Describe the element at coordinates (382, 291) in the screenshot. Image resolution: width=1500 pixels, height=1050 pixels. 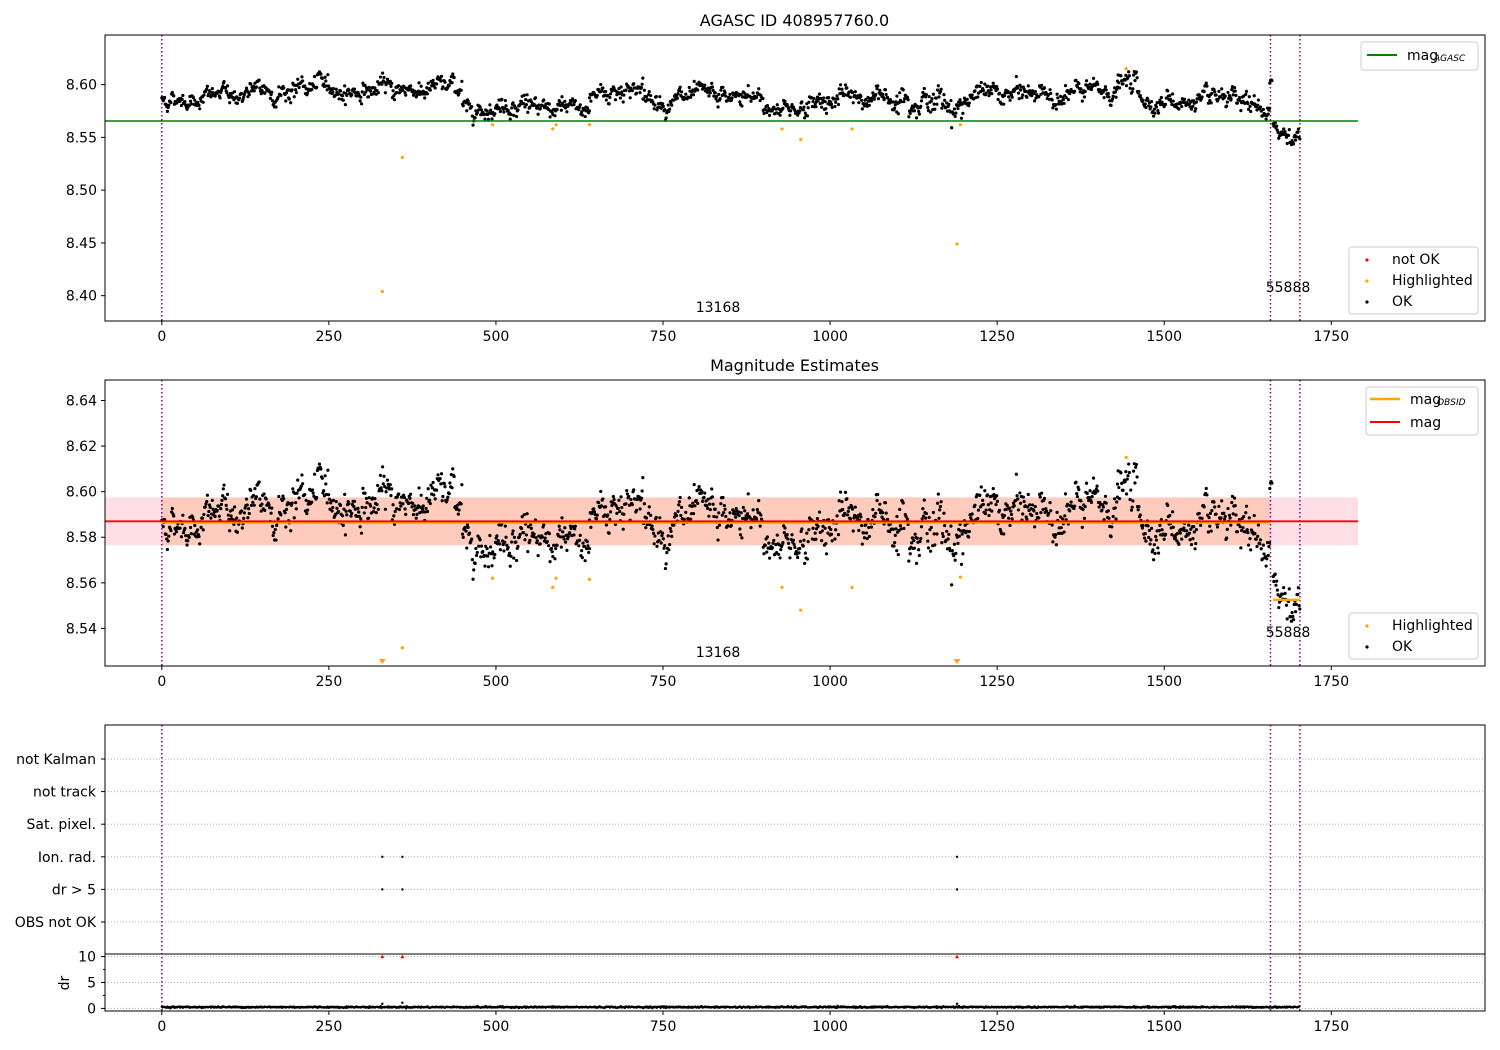
I see `highlighted-point` at that location.